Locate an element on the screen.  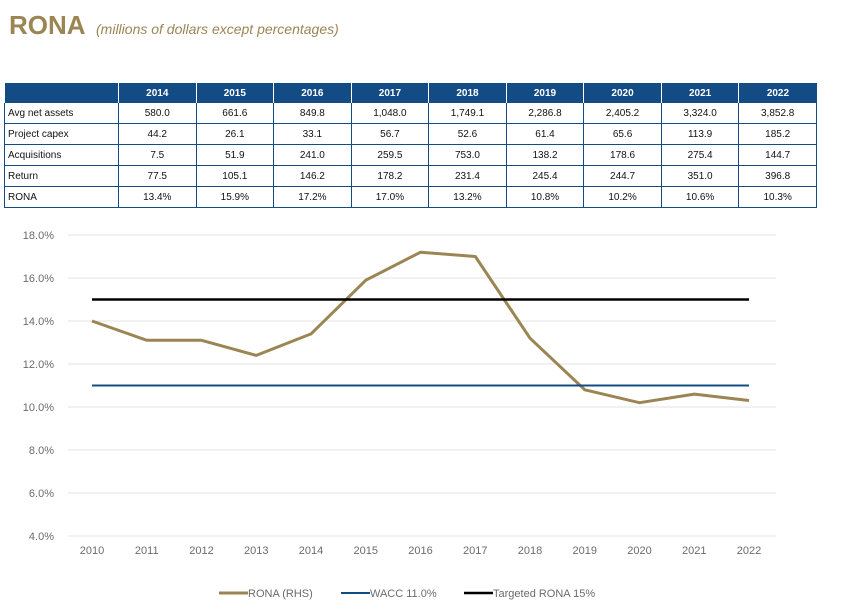
table-cell: 2,405.2 is located at coordinates (622, 113).